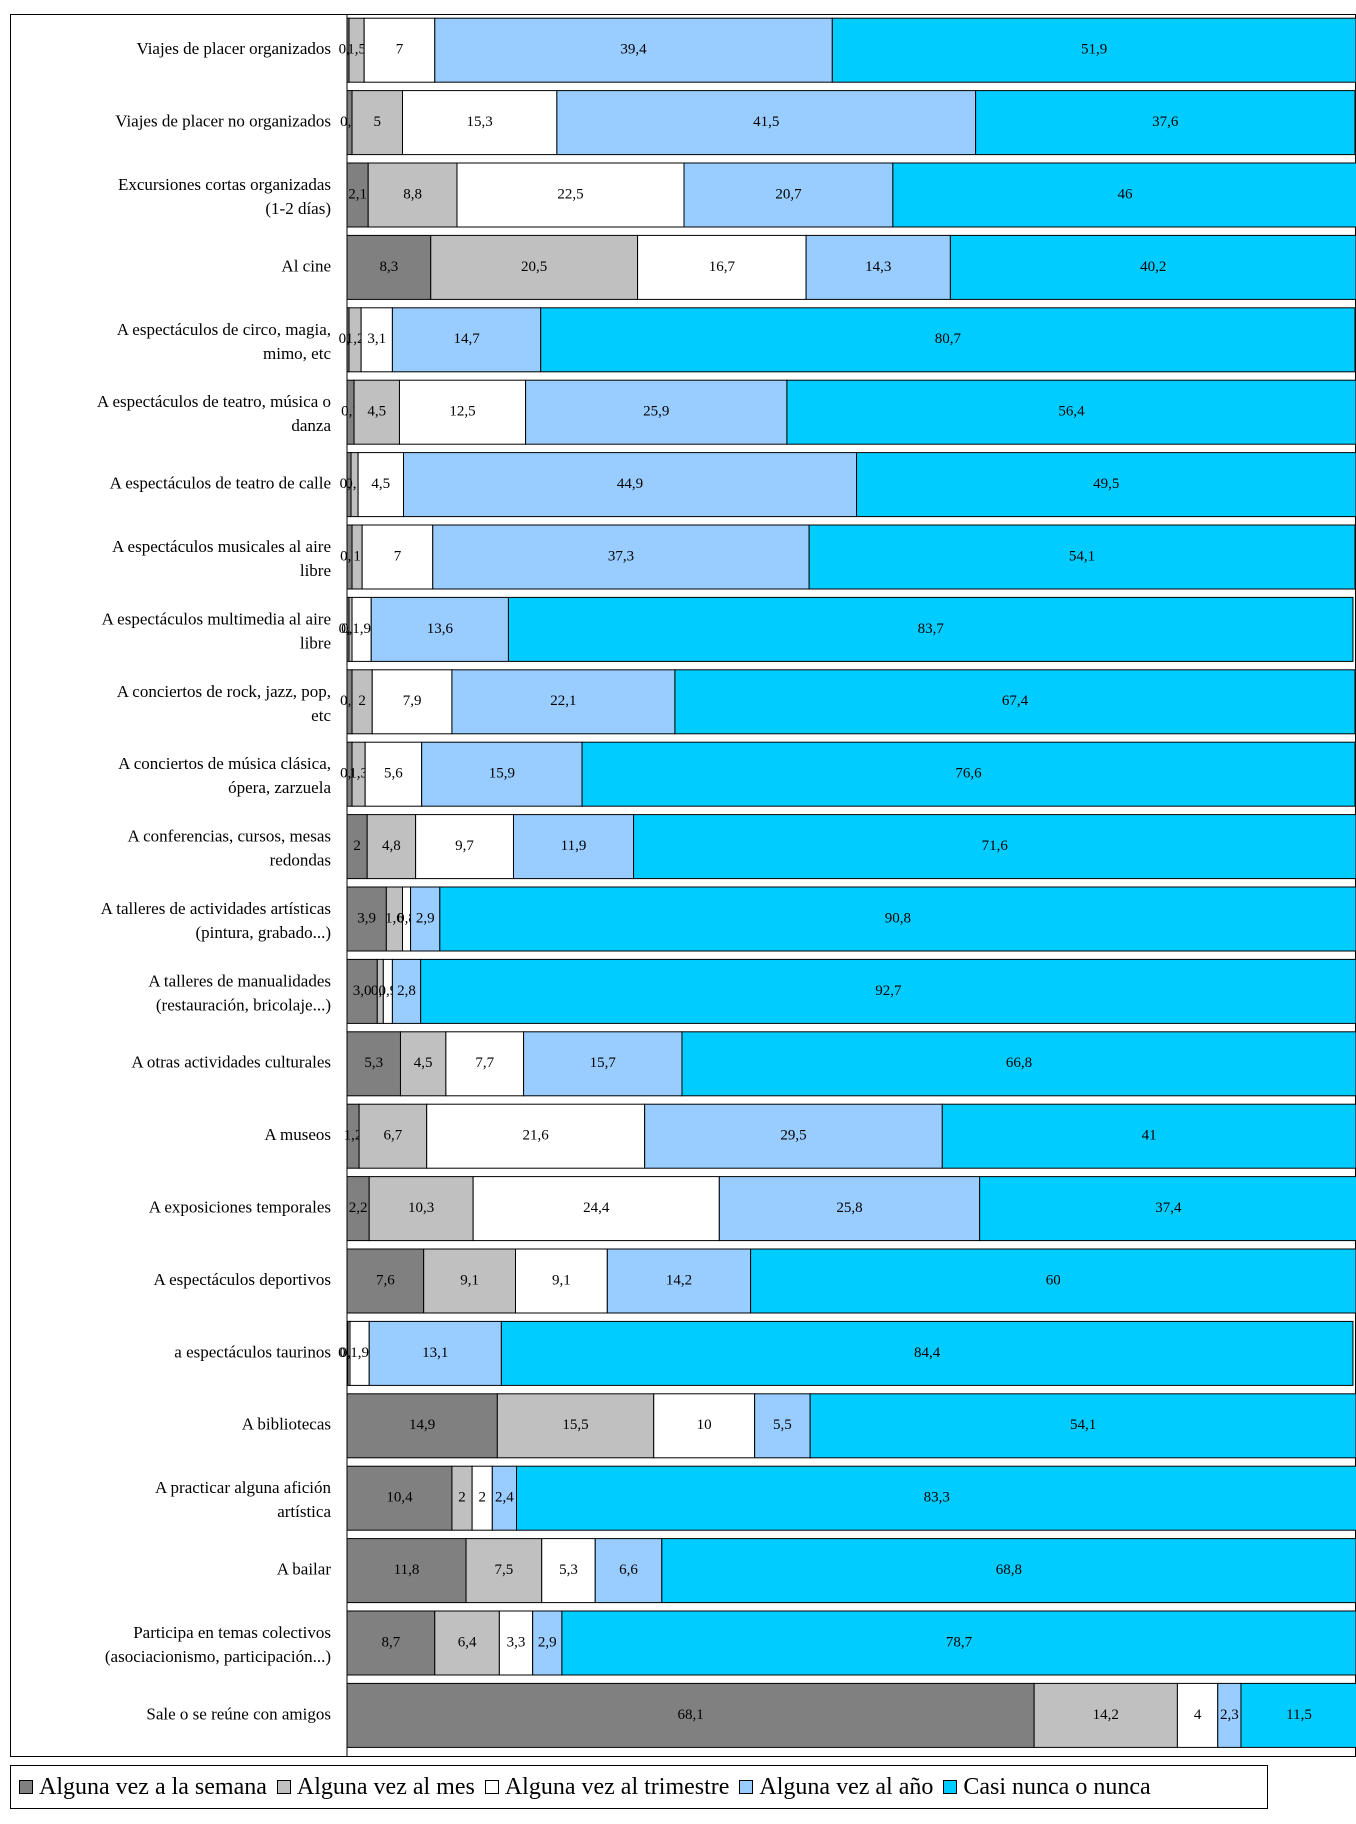 The width and height of the screenshot is (1356, 1824). Describe the element at coordinates (358, 774) in the screenshot. I see `data-label: 1,3` at that location.